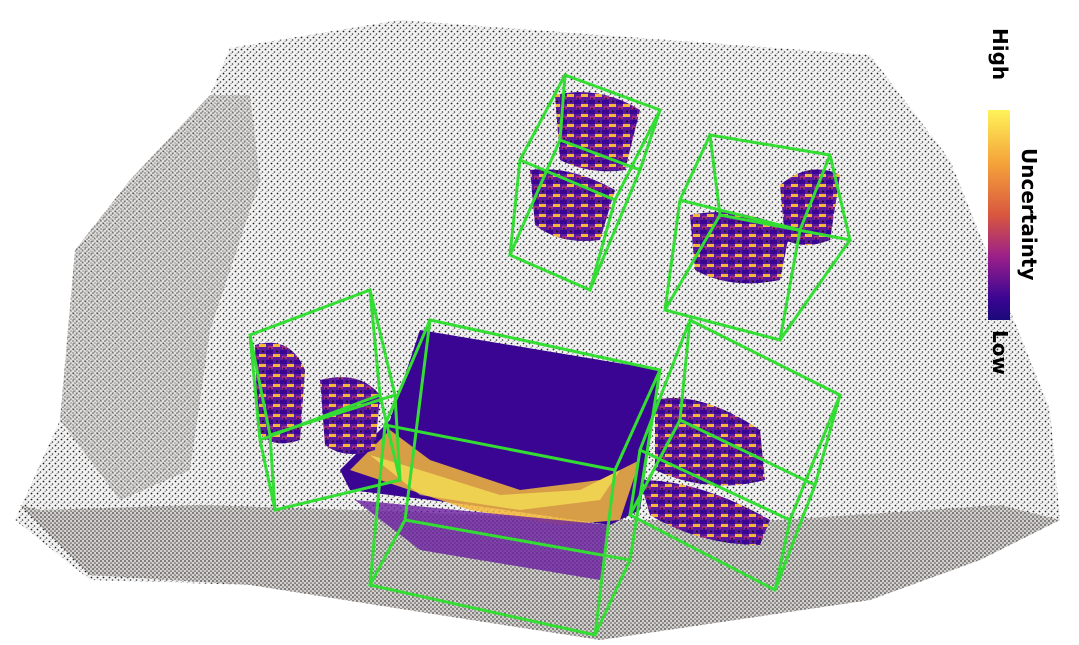 This screenshot has width=1079, height=645. Describe the element at coordinates (1000, 352) in the screenshot. I see `legend-low-label: Low` at that location.